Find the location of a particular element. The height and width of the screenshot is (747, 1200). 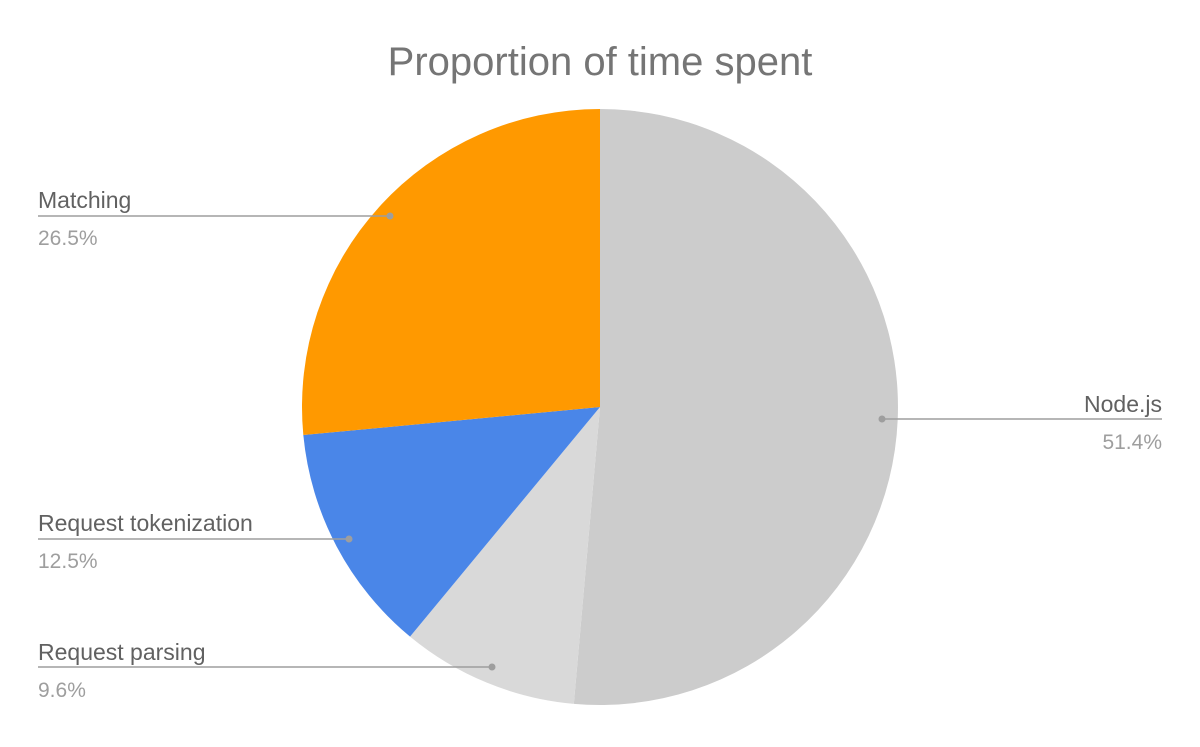

slice-label-request-tokenization: Request tokenization is located at coordinates (145, 523).